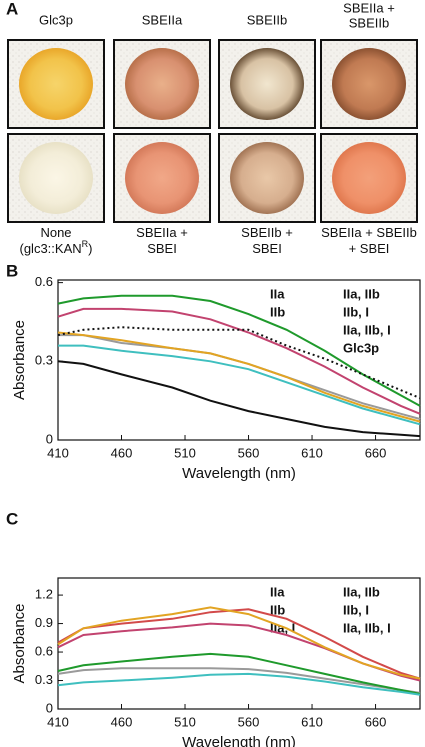  I want to click on panel-label: B, so click(12, 270).